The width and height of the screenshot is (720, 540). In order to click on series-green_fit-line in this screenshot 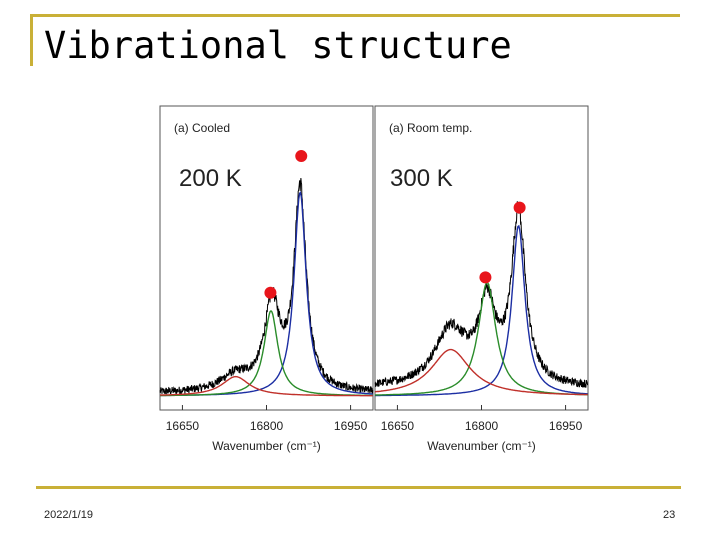, I will do `click(266, 353)`.